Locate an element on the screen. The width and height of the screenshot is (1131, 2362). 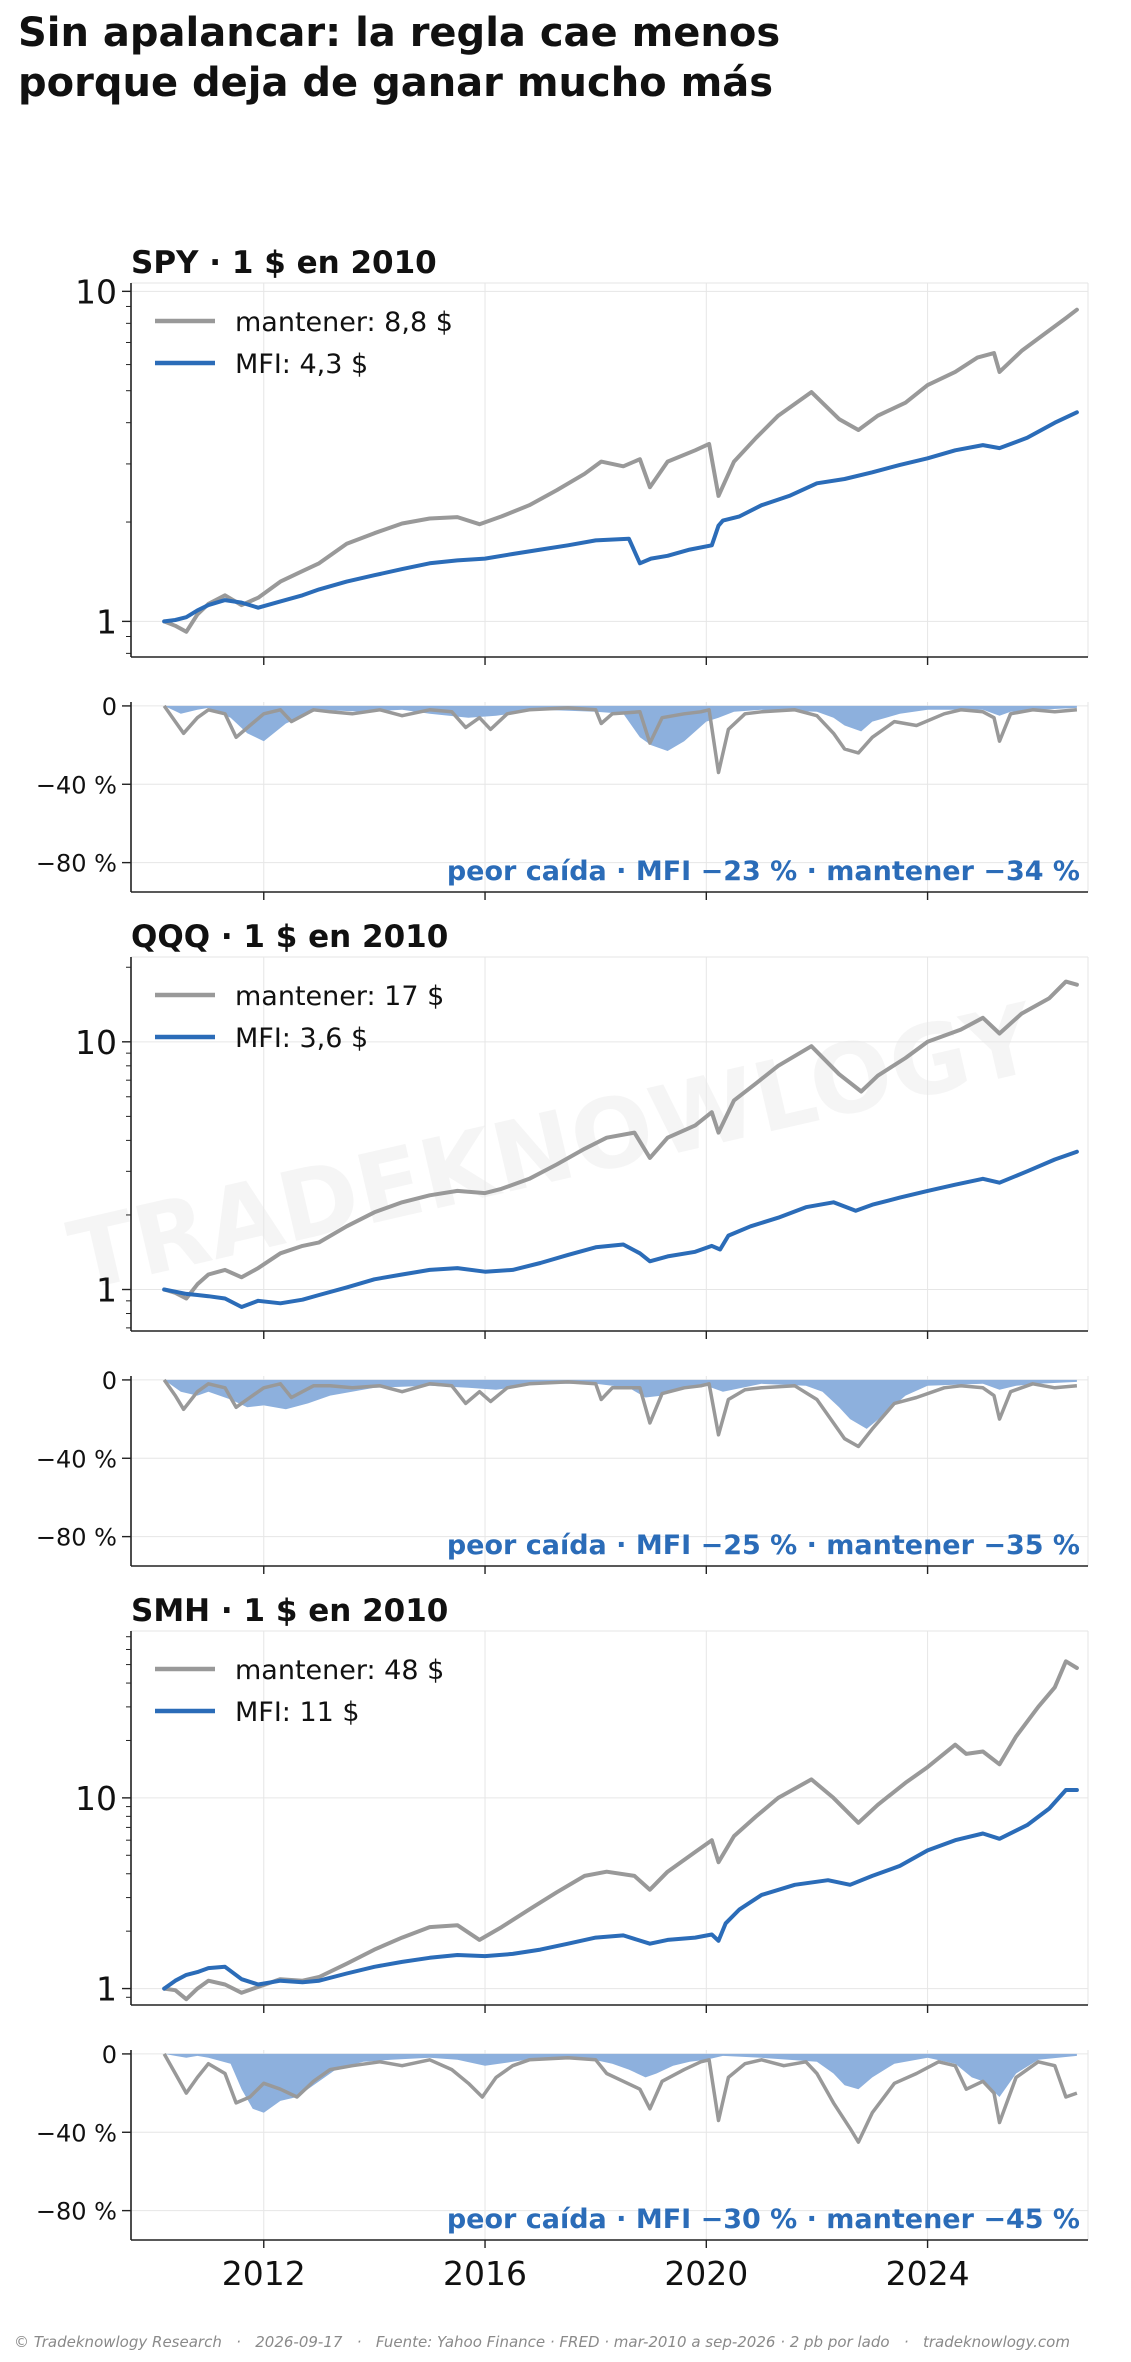
x-tick-label: 2012 is located at coordinates (264, 2273).